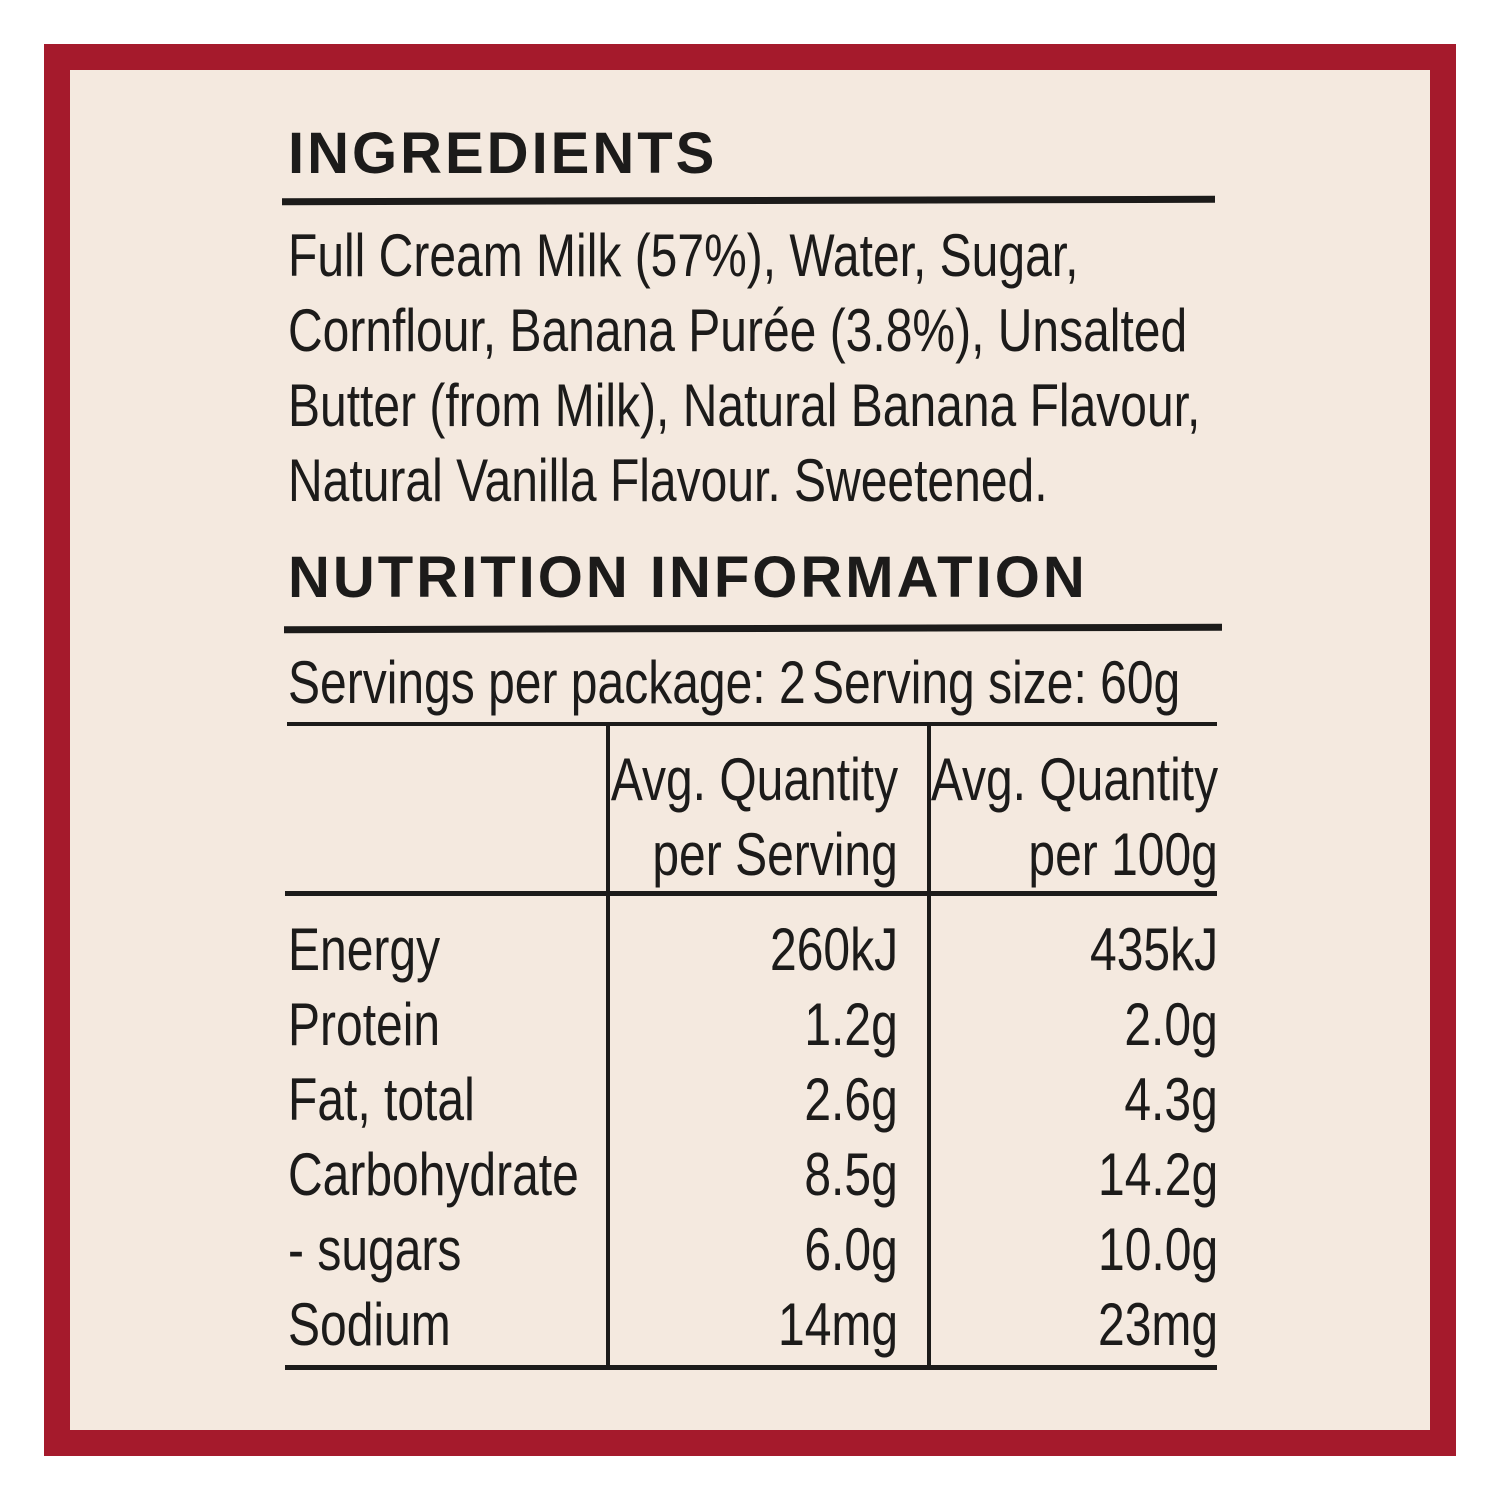  I want to click on ingredients-line: Full Cream Milk (57%), Water, Sugar,, so click(683, 255).